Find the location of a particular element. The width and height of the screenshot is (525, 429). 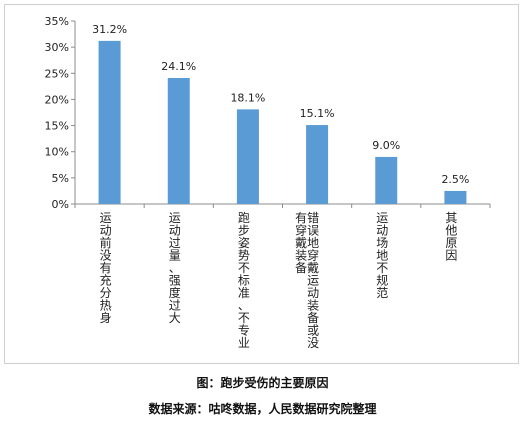

category-label: 运动前没有充分热身 is located at coordinates (106, 268).